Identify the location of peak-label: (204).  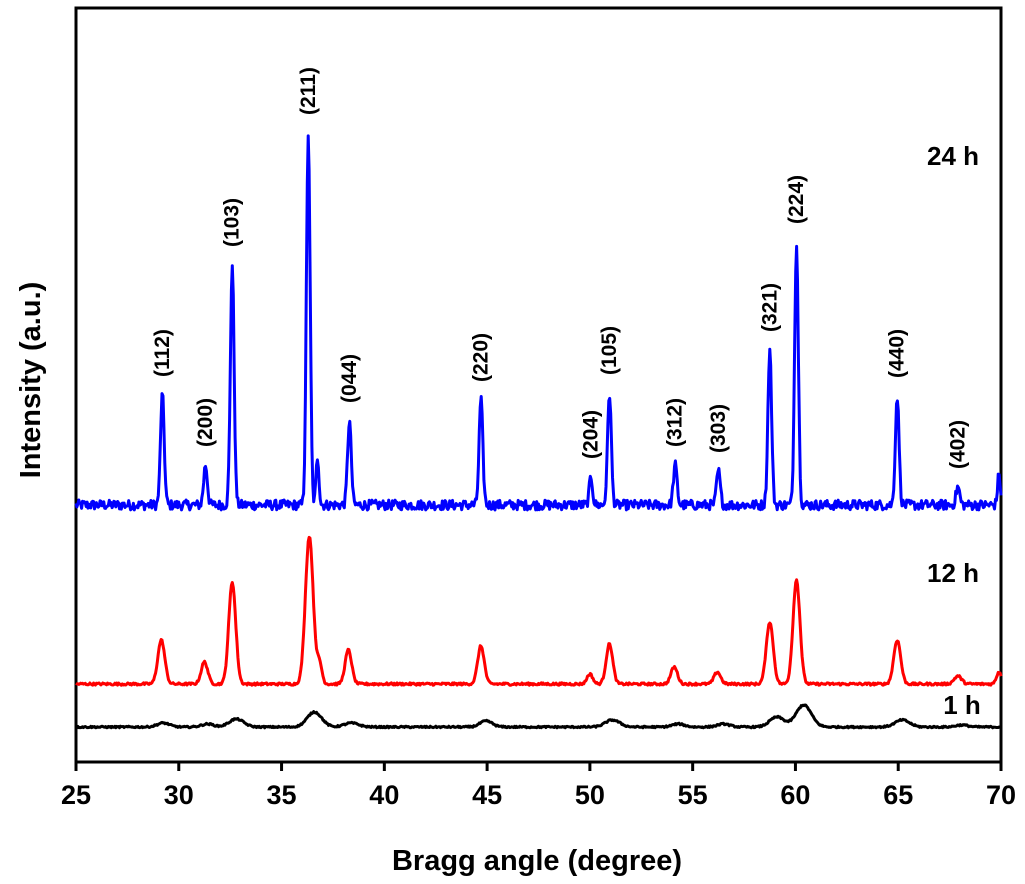
(590, 434).